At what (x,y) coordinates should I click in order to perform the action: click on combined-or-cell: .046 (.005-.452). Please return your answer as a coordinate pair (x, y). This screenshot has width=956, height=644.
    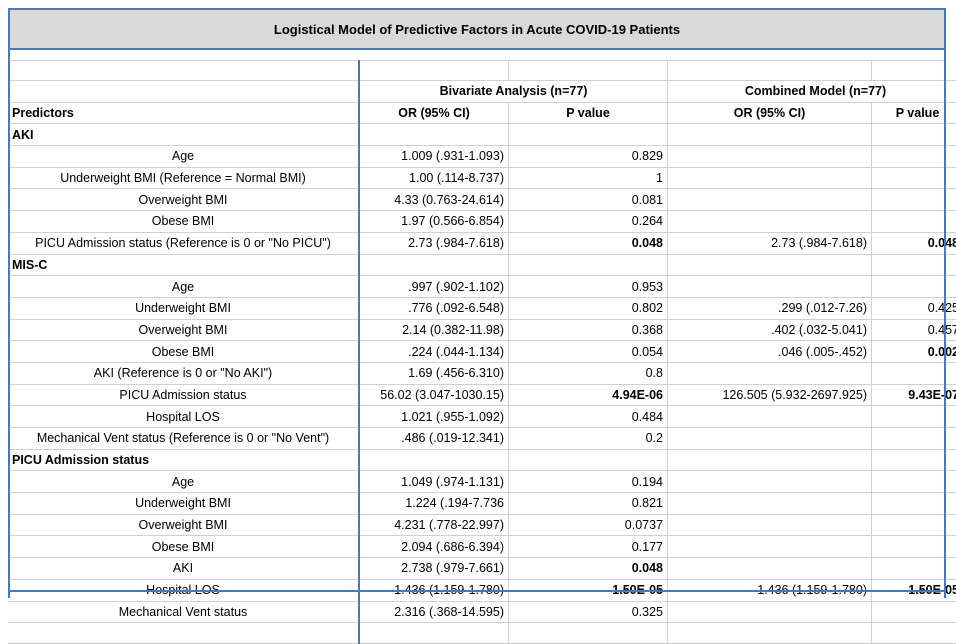
    Looking at the image, I should click on (770, 352).